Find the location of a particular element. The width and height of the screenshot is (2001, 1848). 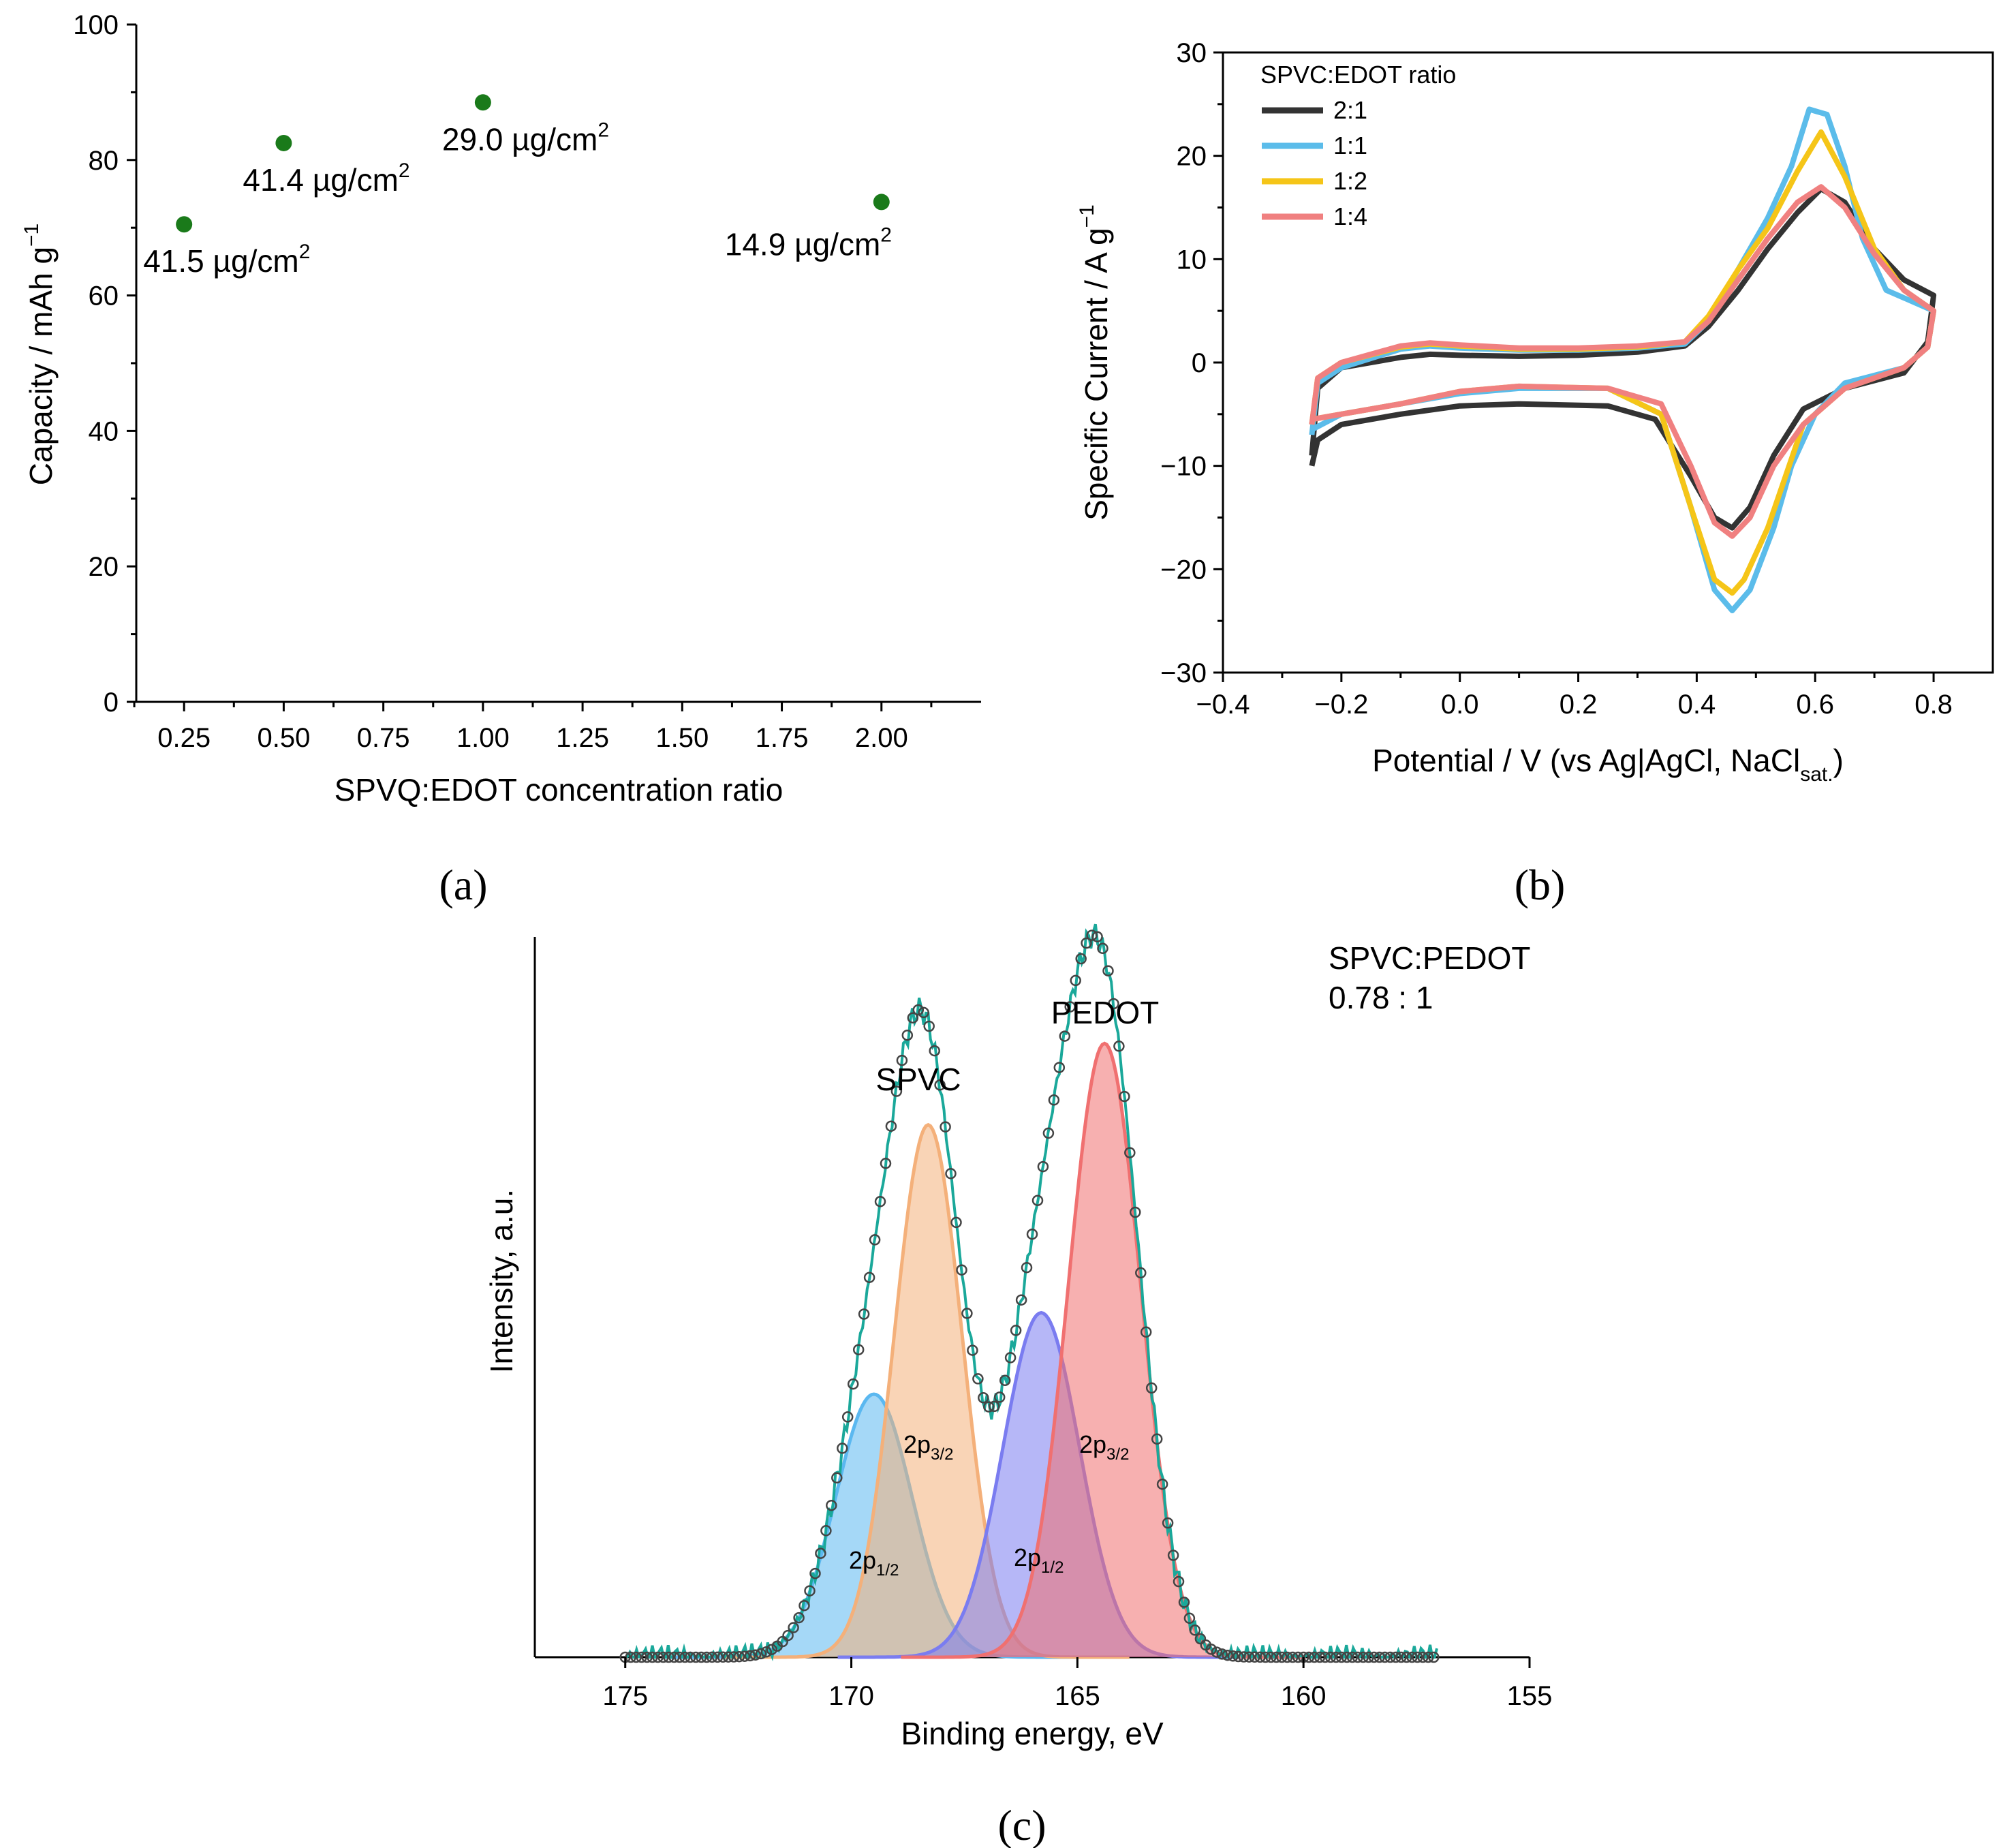

a-x-tick-label: 0.75 is located at coordinates (383, 738).